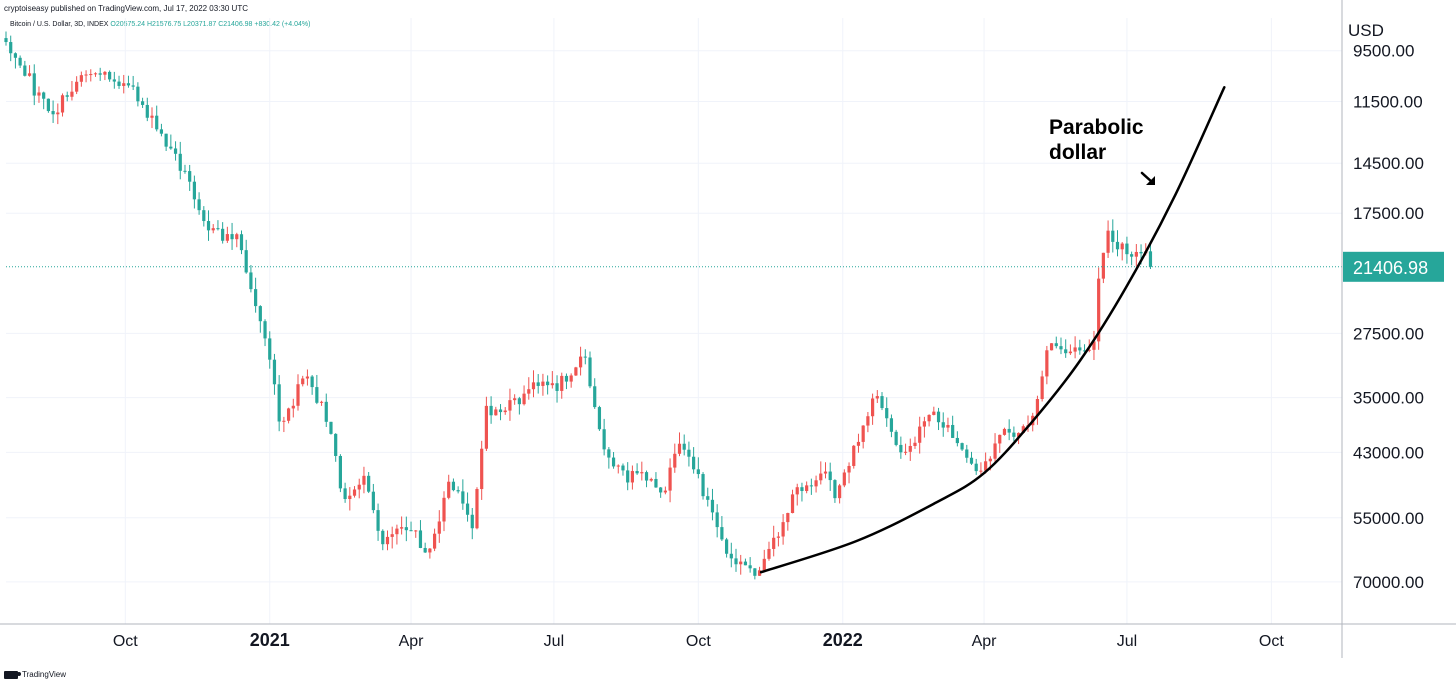 The width and height of the screenshot is (1456, 682). What do you see at coordinates (1388, 398) in the screenshot?
I see `price-tick-label: 35000.00` at bounding box center [1388, 398].